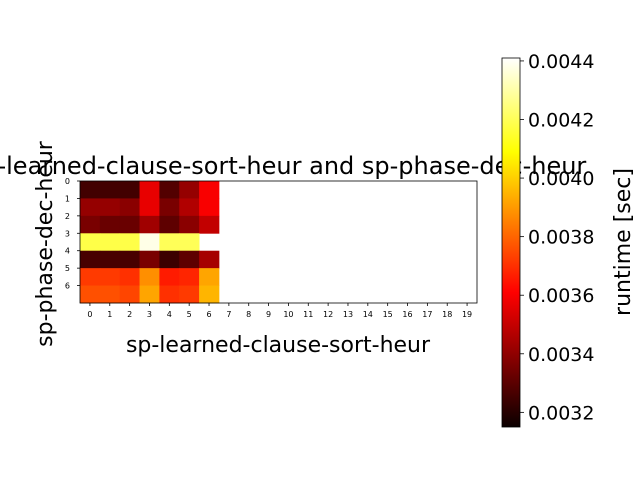 This screenshot has height=480, width=640. Describe the element at coordinates (368, 314) in the screenshot. I see `x-tick-label: 14` at that location.